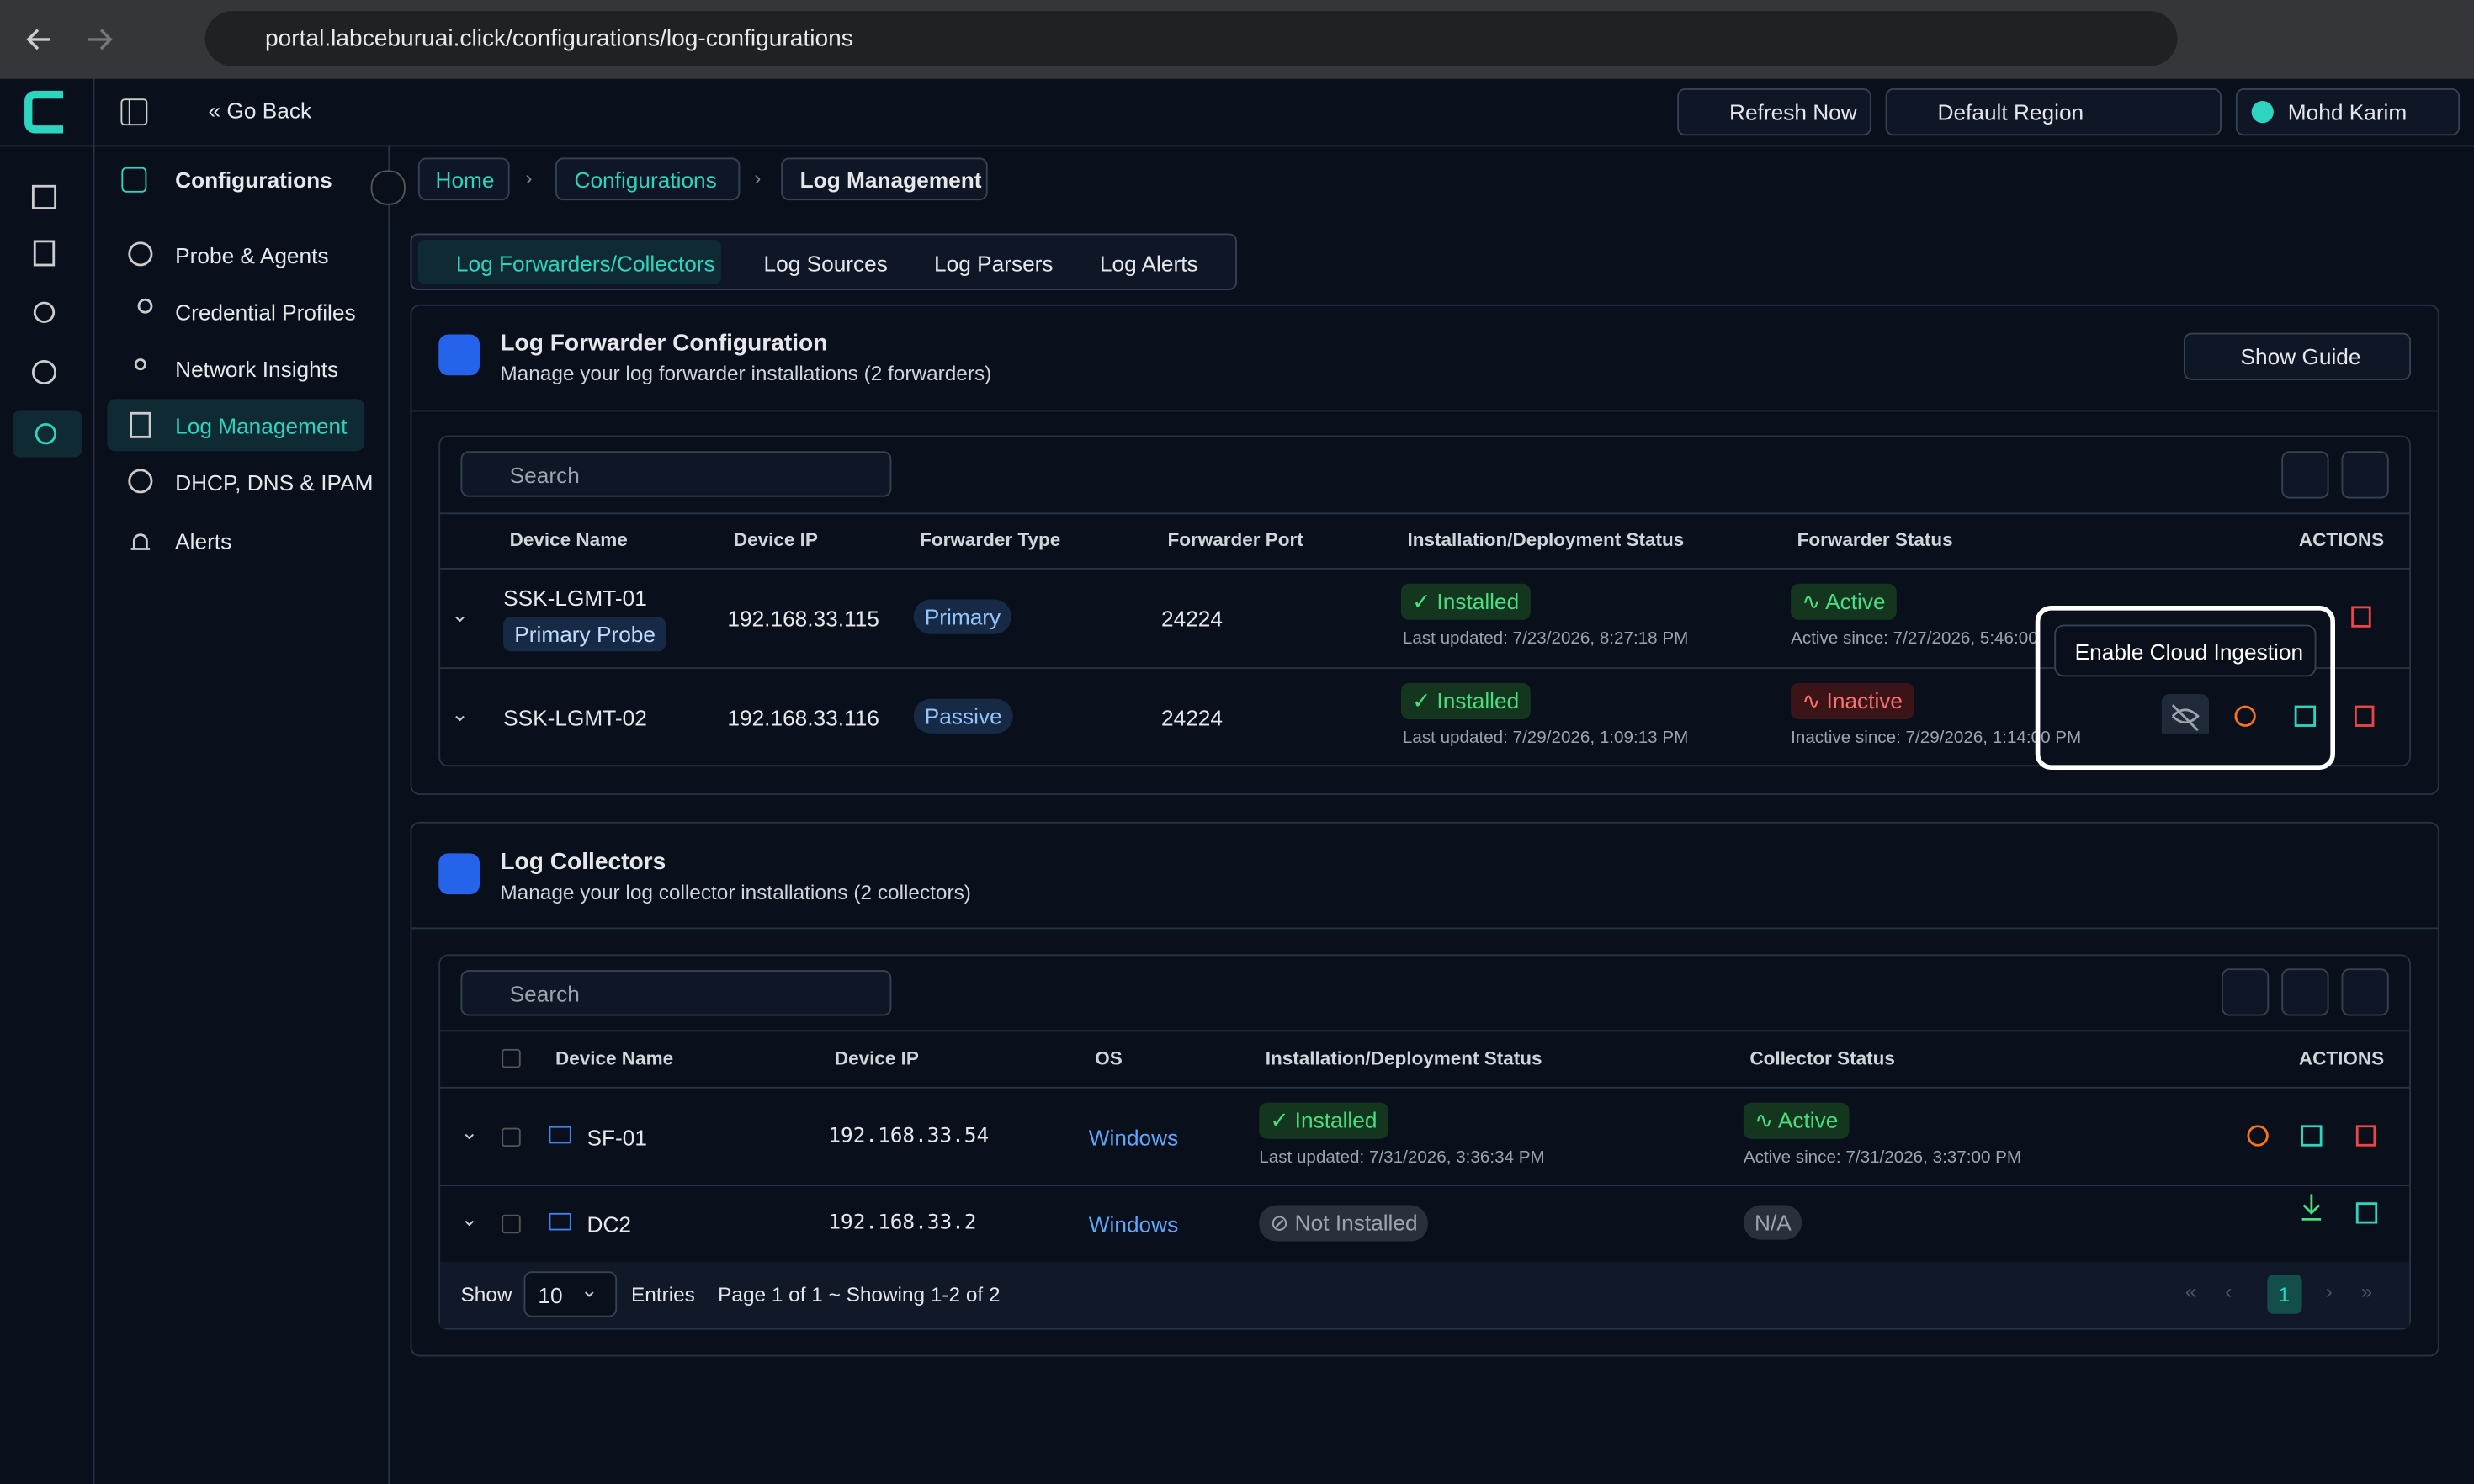  I want to click on filter-button, so click(2246, 992).